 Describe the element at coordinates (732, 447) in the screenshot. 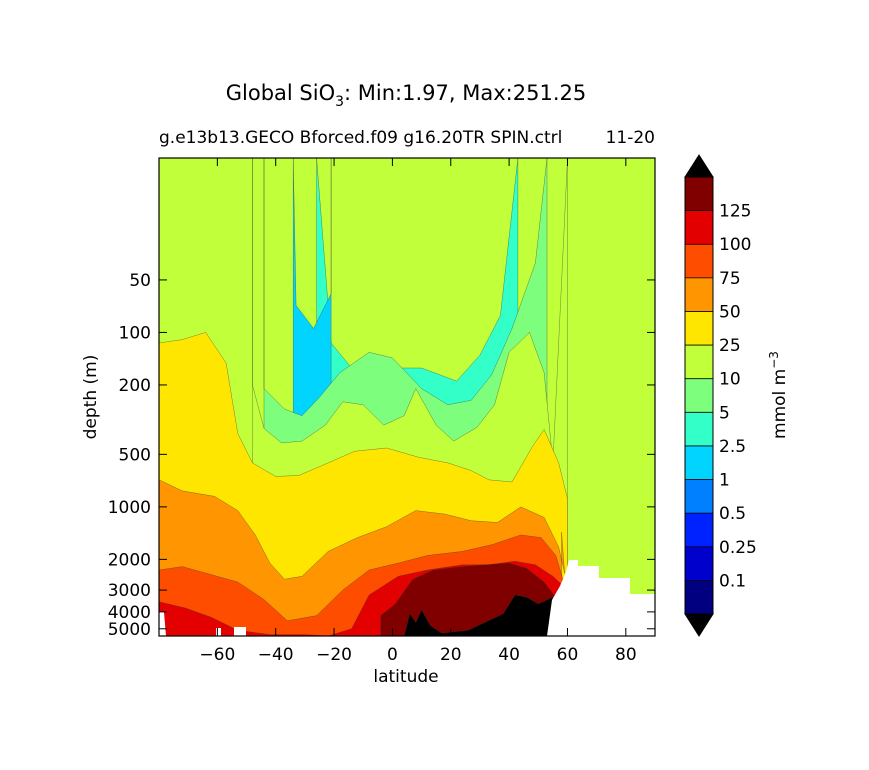

I see `colorbar-tick-label: 2.5` at that location.